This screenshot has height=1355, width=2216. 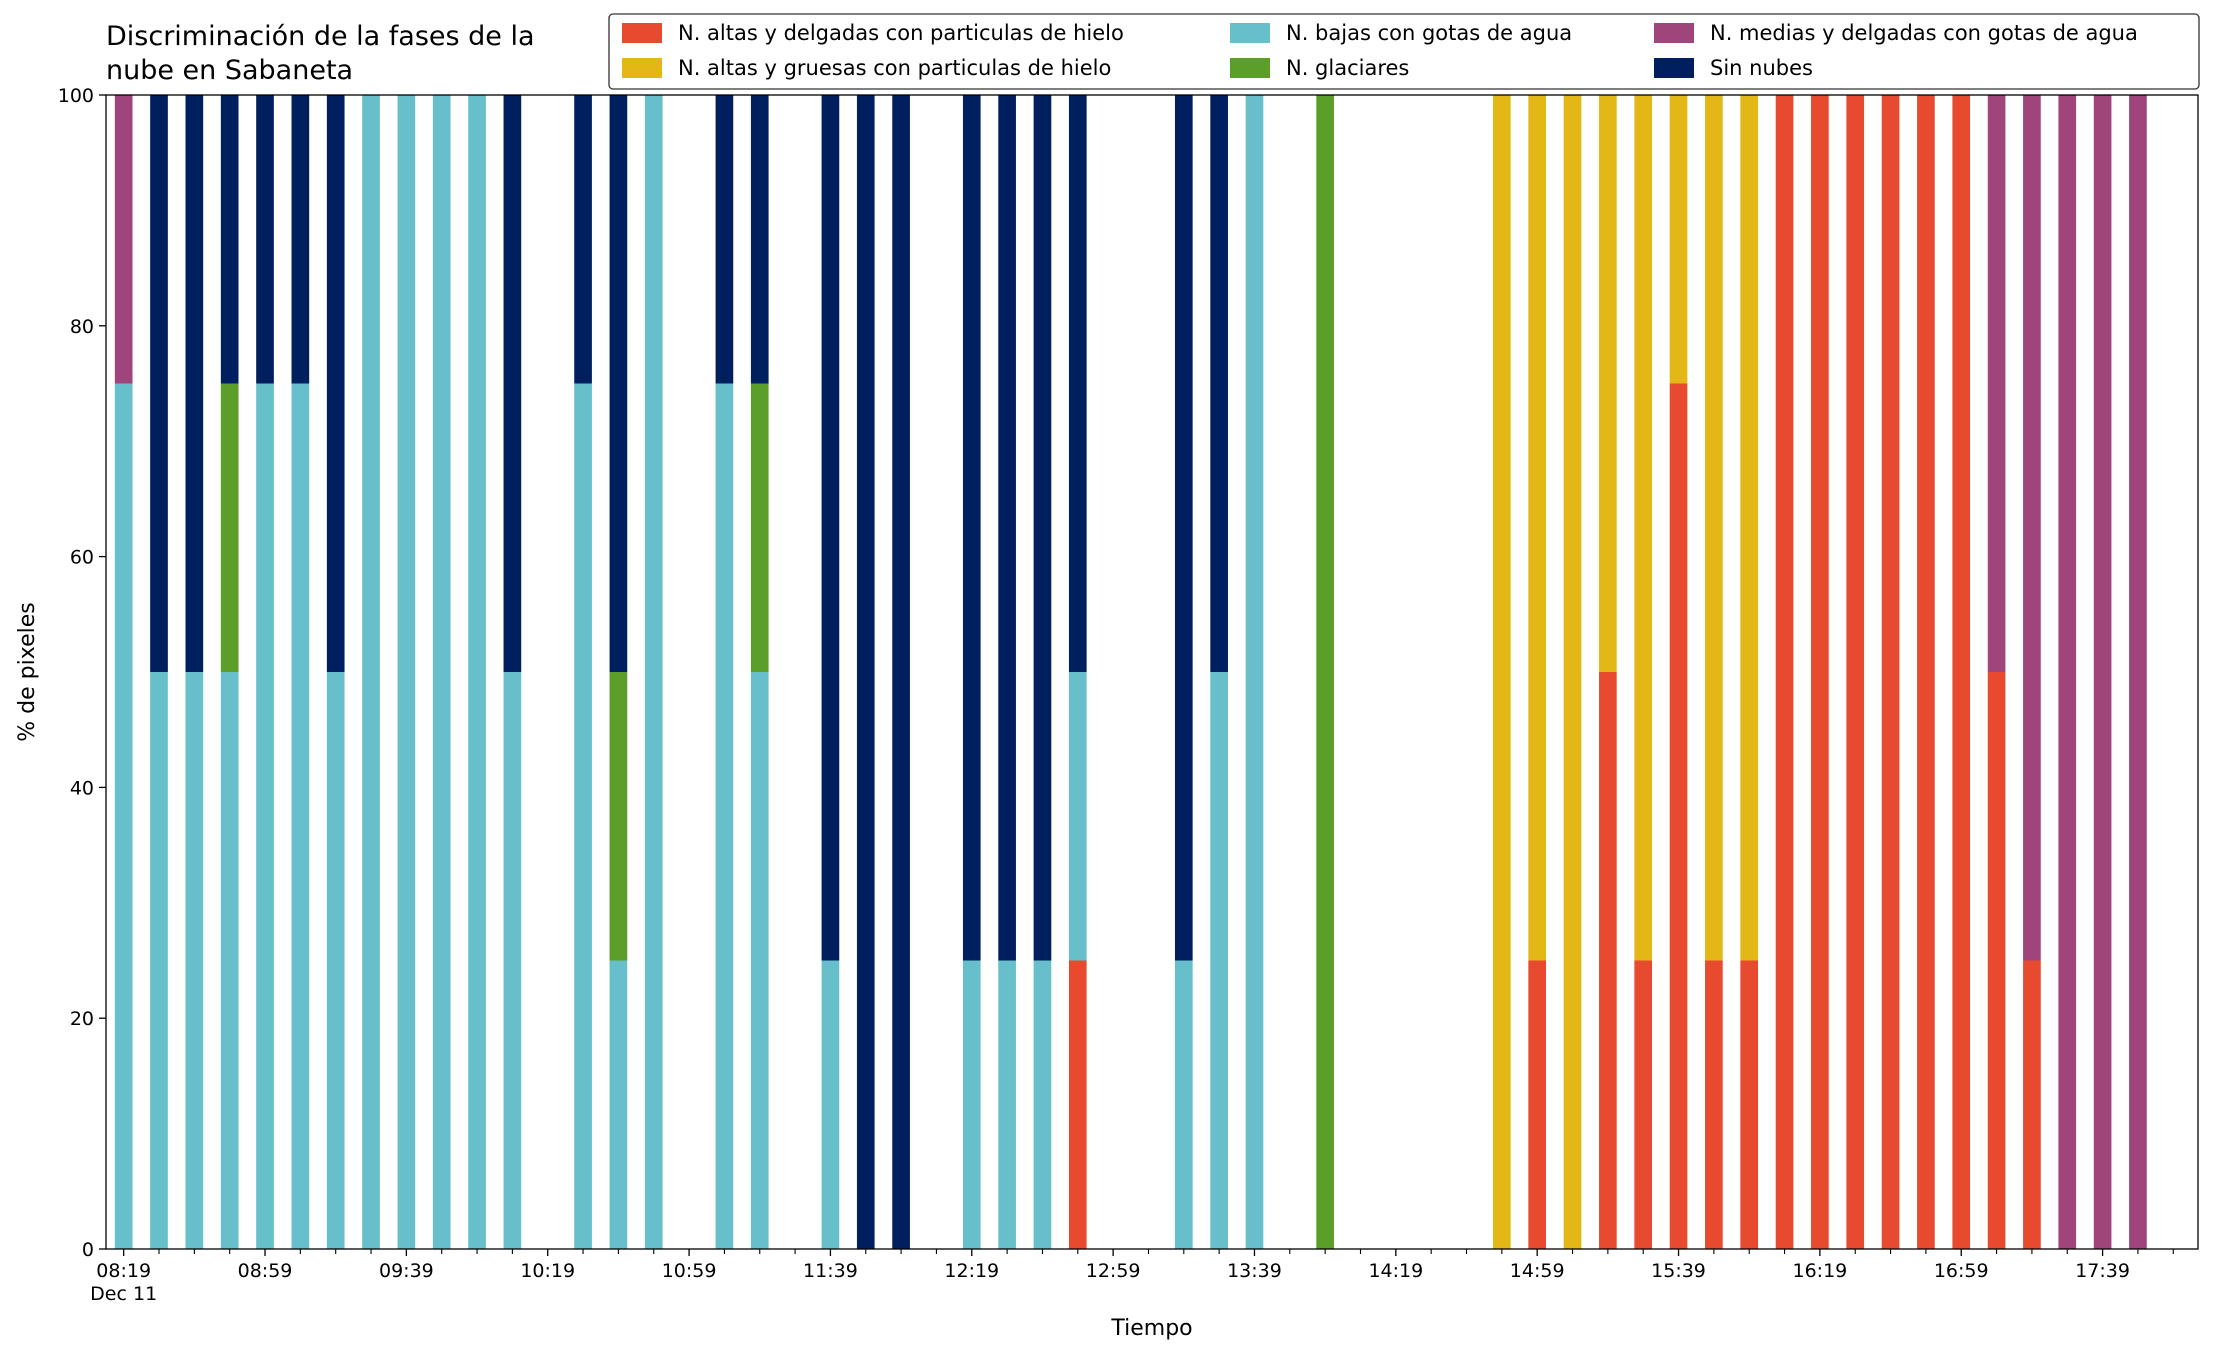 I want to click on x-tick-label: 15:39, so click(x=1678, y=1271).